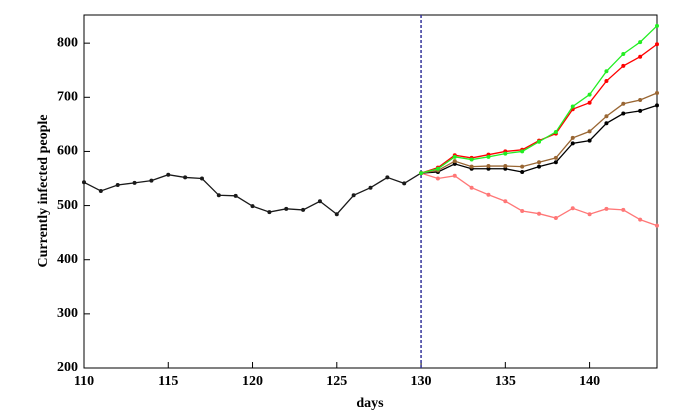 Image resolution: width=678 pixels, height=420 pixels. I want to click on y-tick-label: 400, so click(67, 259).